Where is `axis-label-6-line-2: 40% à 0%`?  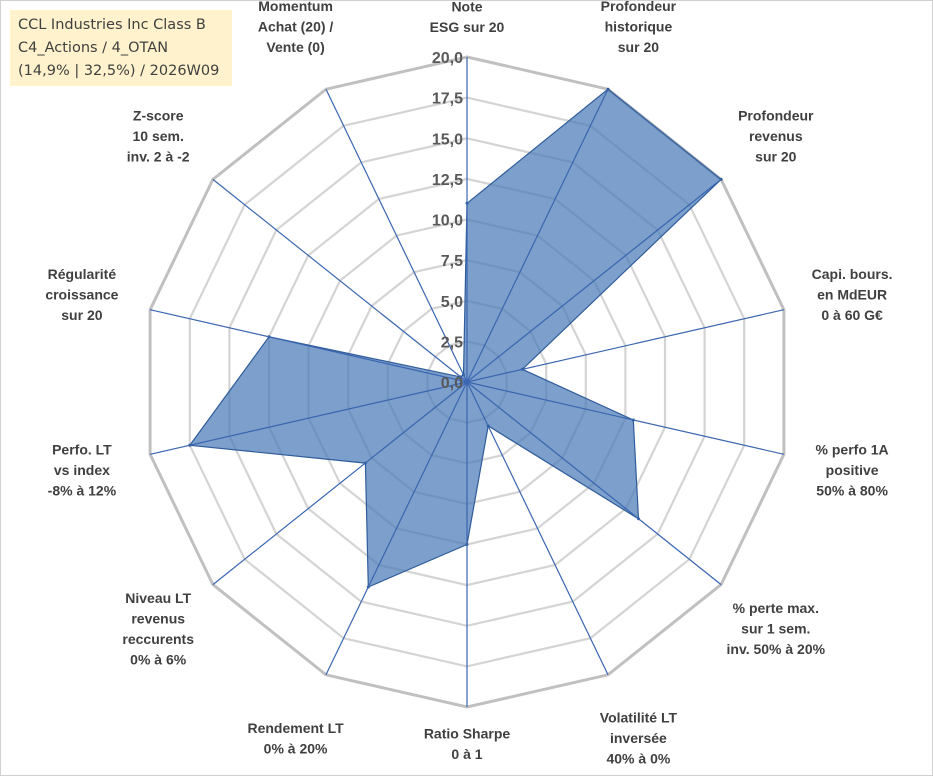
axis-label-6-line-2: 40% à 0% is located at coordinates (638, 759).